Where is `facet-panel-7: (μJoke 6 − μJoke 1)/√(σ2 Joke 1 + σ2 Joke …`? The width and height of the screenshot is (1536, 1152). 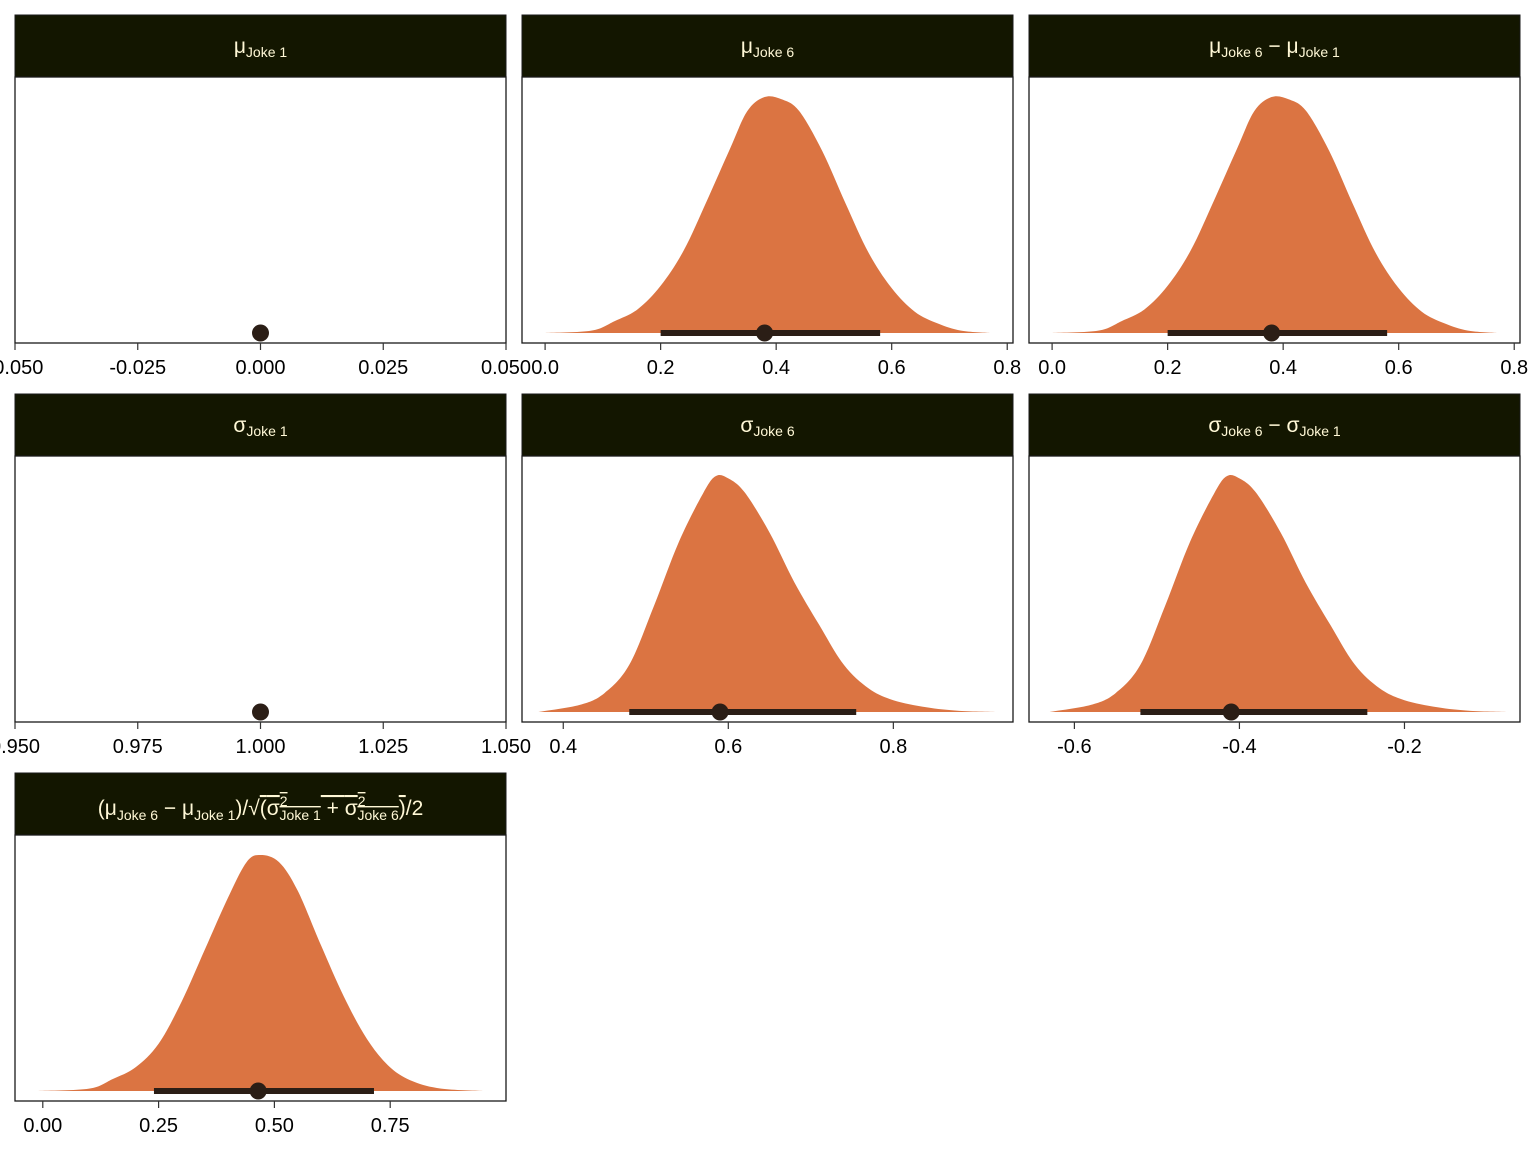 facet-panel-7: (μJoke 6 − μJoke 1)/√(σ2 Joke 1 + σ2 Joke … is located at coordinates (260, 954).